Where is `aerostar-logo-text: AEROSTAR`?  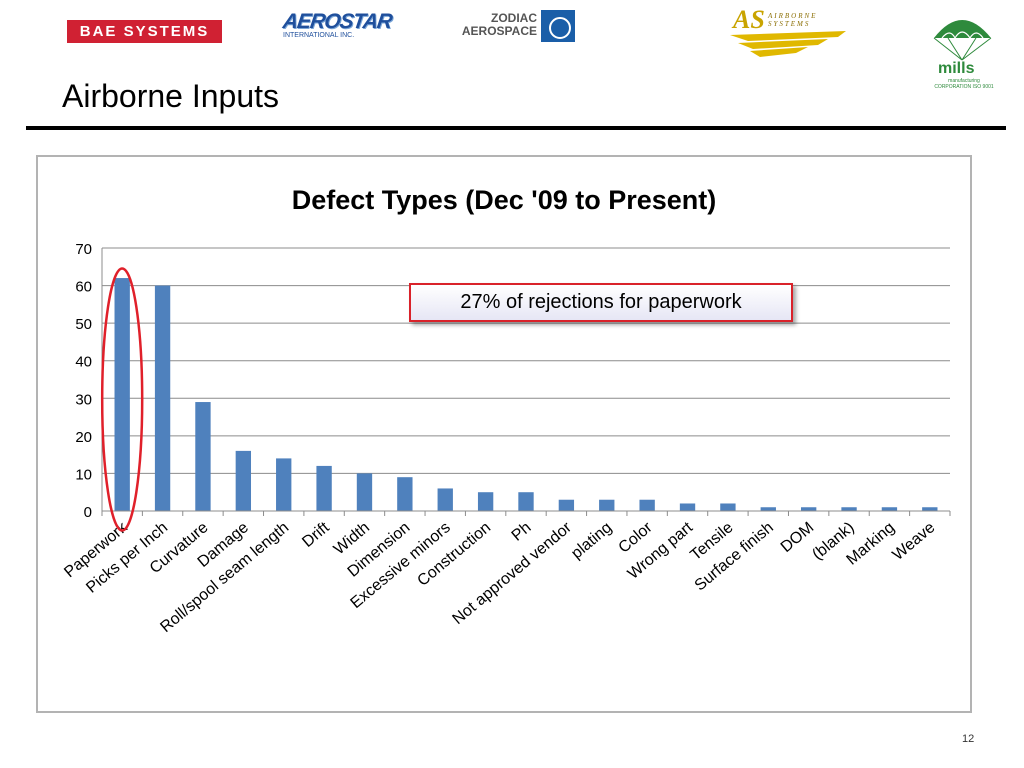
aerostar-logo-text: AEROSTAR is located at coordinates (337, 21).